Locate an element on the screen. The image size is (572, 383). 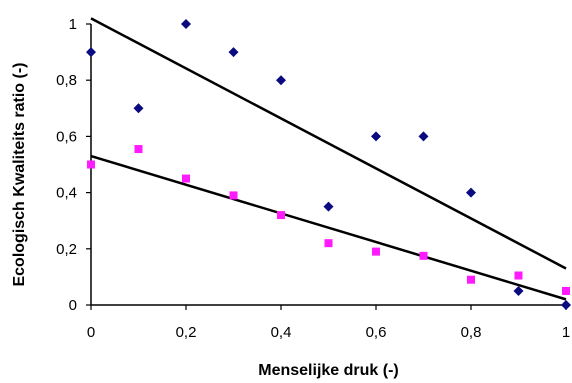
y-tick-label: 0,6 is located at coordinates (66, 136).